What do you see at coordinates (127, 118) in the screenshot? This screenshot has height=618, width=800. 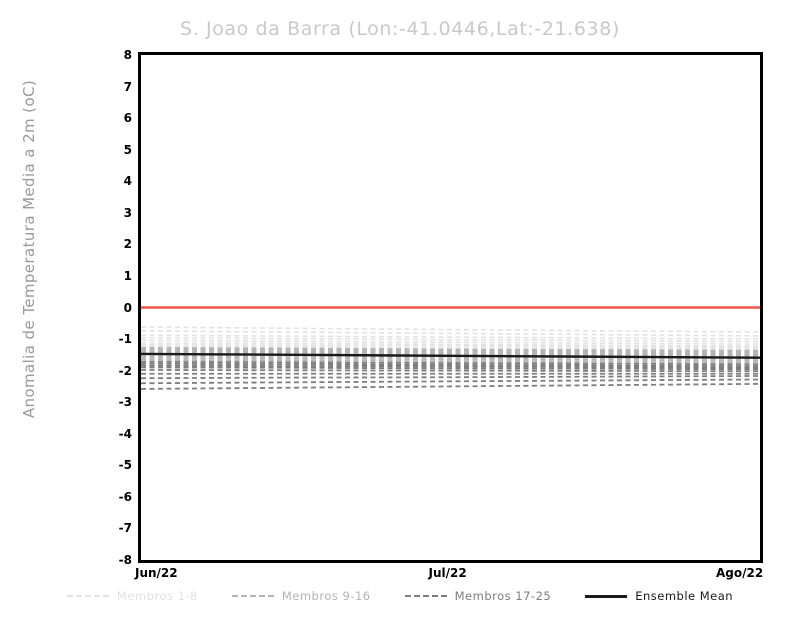 I see `y-tick-label: 6` at bounding box center [127, 118].